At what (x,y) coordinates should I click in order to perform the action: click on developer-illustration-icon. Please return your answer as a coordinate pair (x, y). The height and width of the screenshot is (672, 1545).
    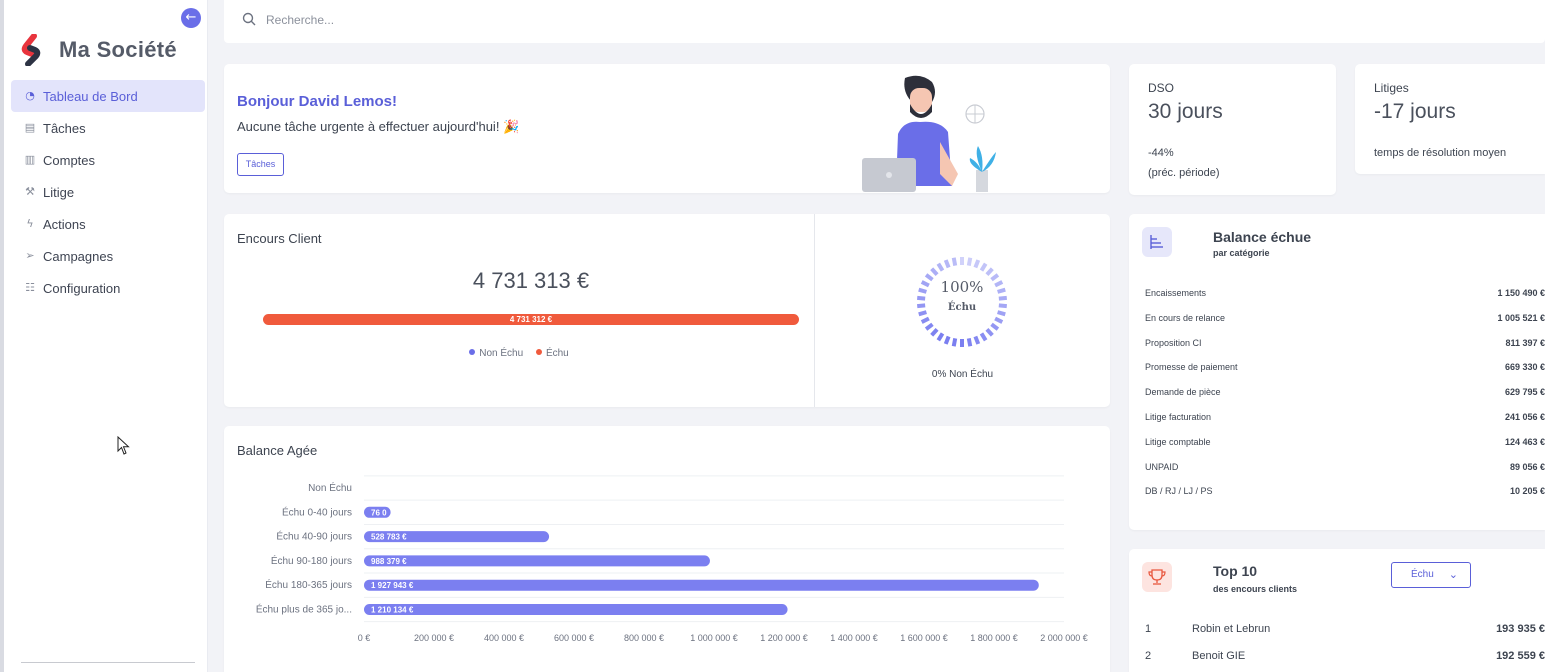
    Looking at the image, I should click on (929, 133).